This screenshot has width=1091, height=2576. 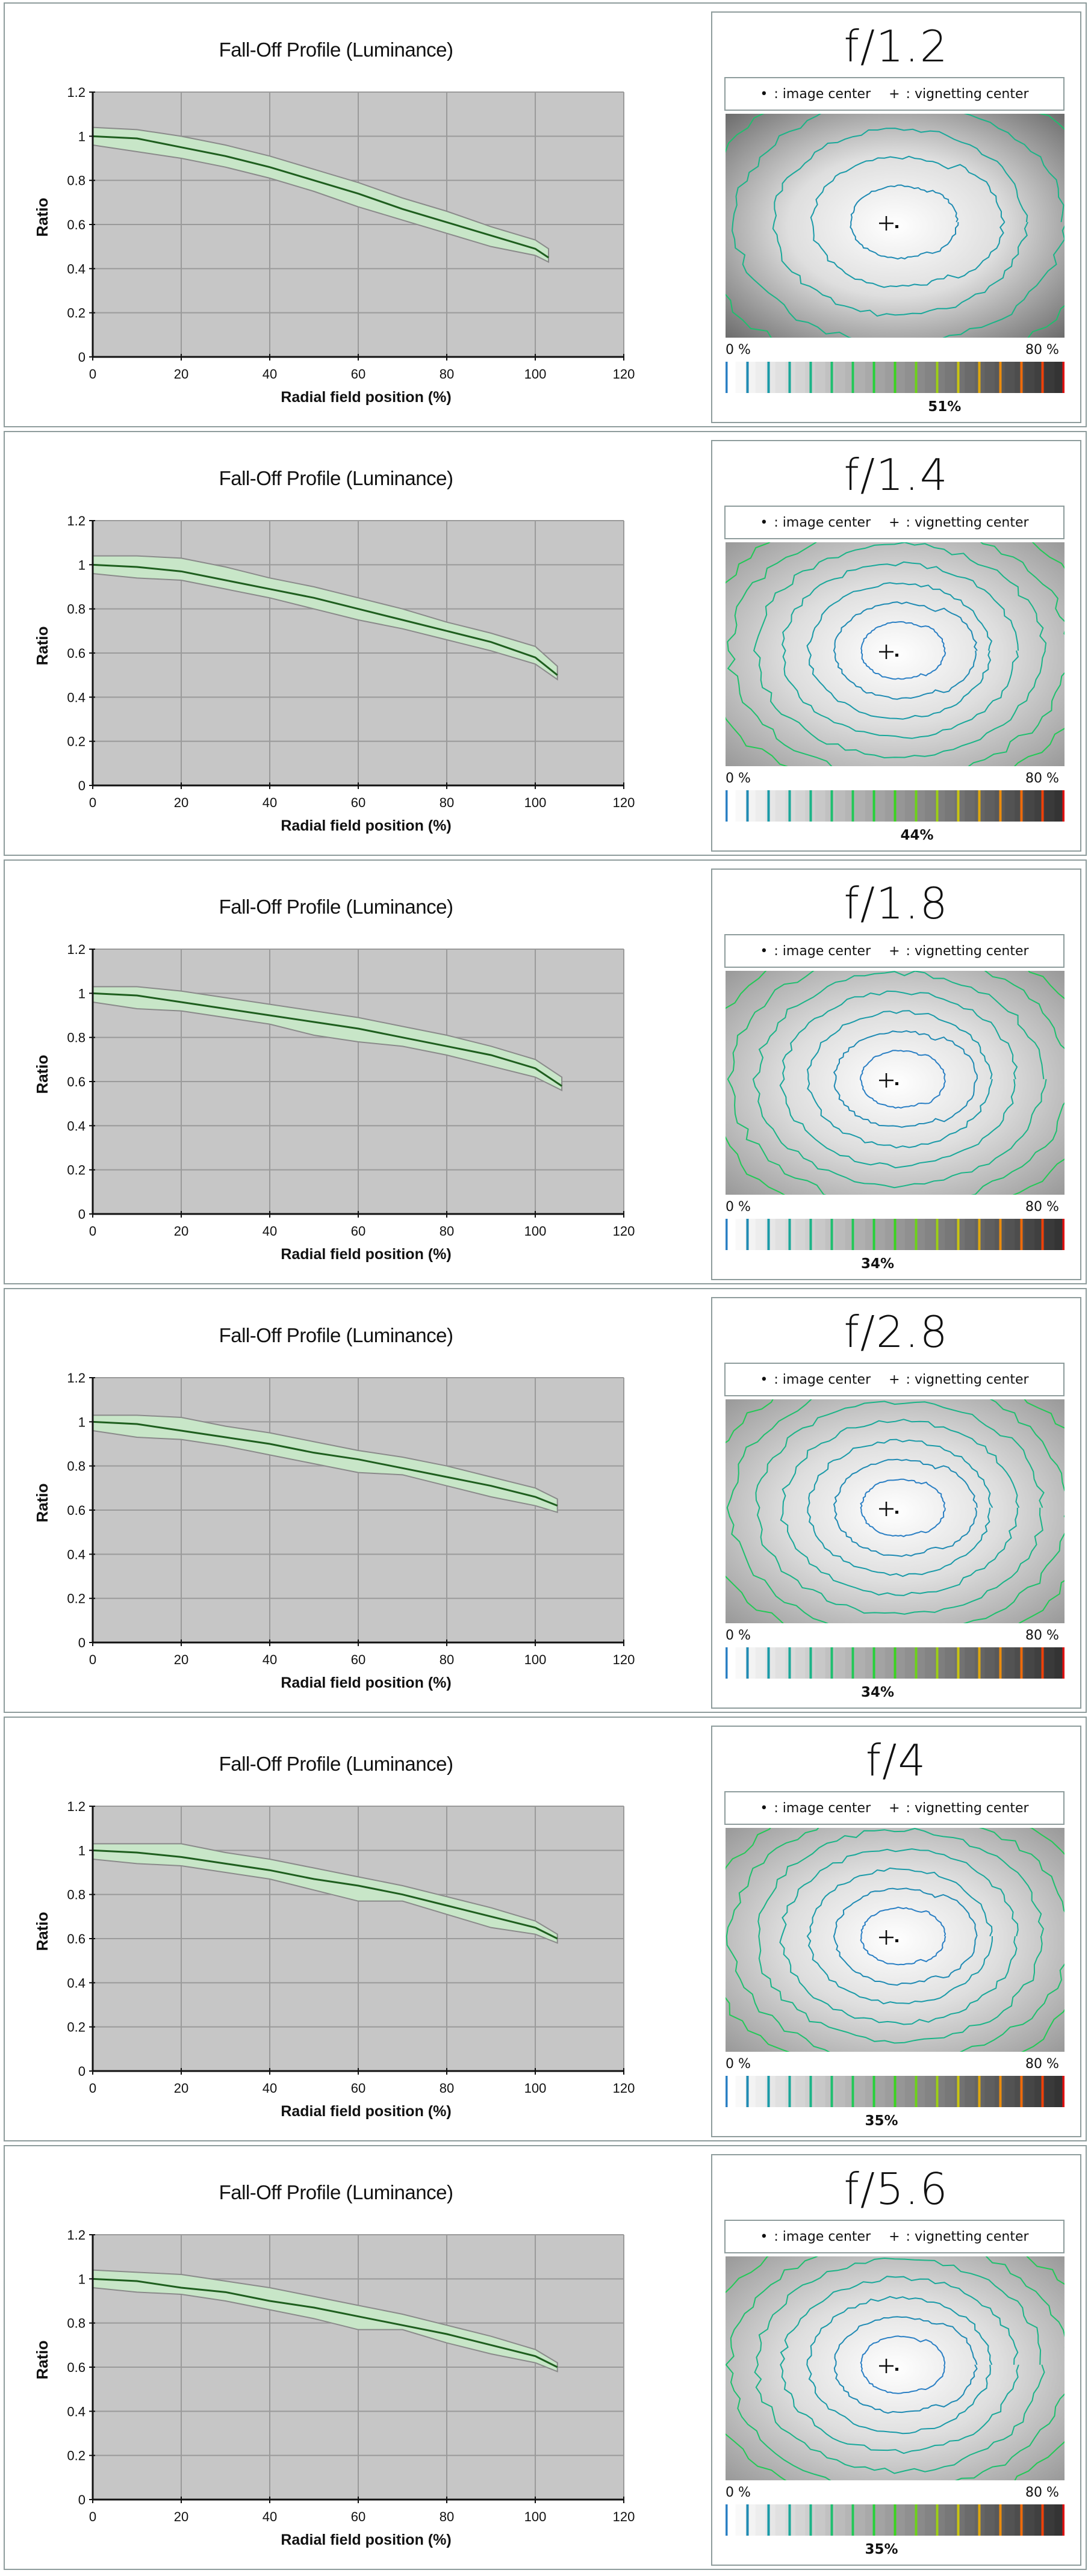 What do you see at coordinates (93, 803) in the screenshot?
I see `x-tick-label: 0` at bounding box center [93, 803].